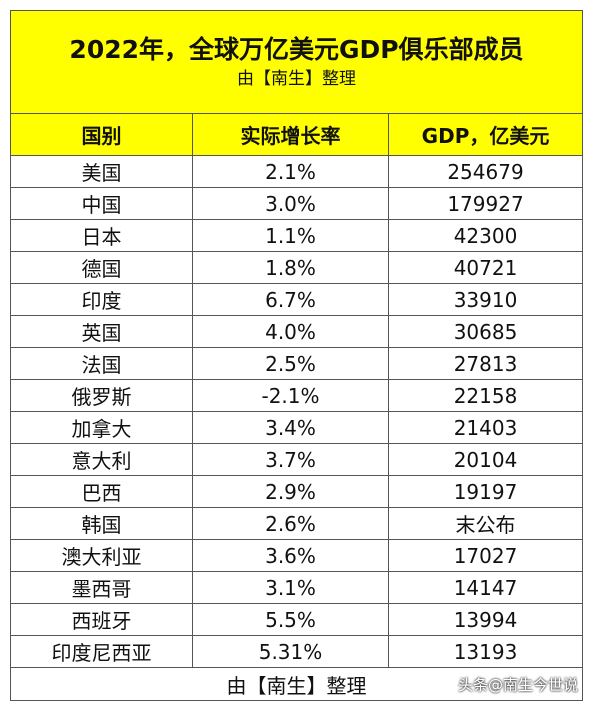 The width and height of the screenshot is (592, 715). I want to click on footer-row: 由【南生】整理, so click(296, 684).